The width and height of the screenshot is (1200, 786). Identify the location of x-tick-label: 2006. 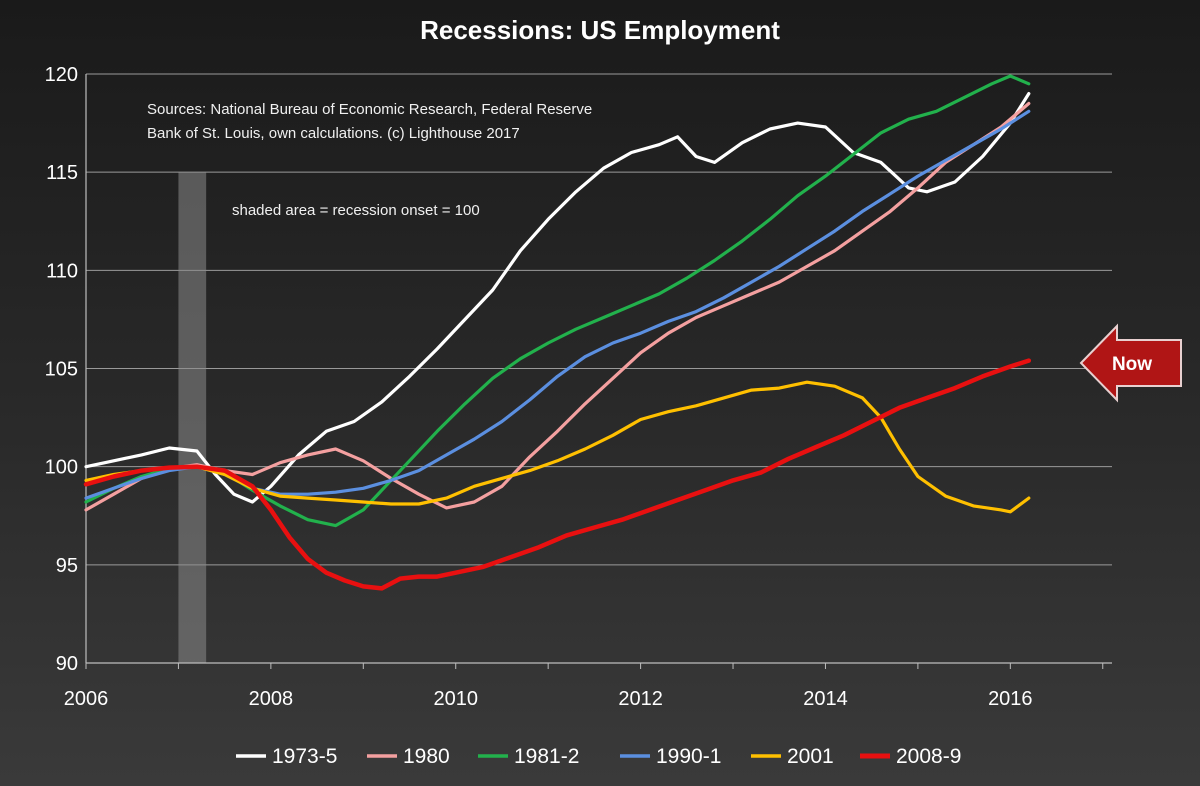
(86, 699).